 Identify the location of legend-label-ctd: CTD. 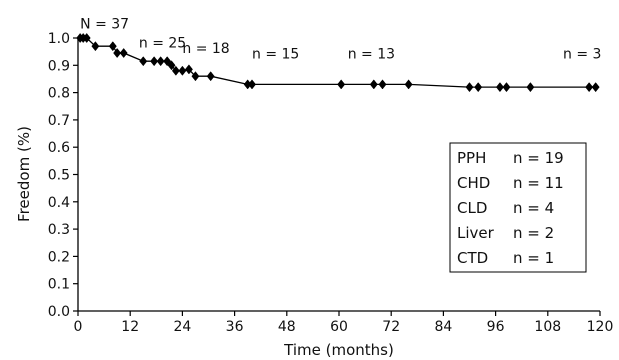
(472, 258).